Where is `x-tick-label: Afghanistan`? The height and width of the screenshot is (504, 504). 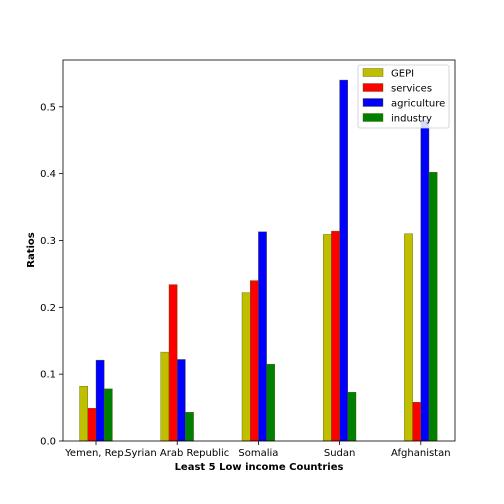 x-tick-label: Afghanistan is located at coordinates (421, 453).